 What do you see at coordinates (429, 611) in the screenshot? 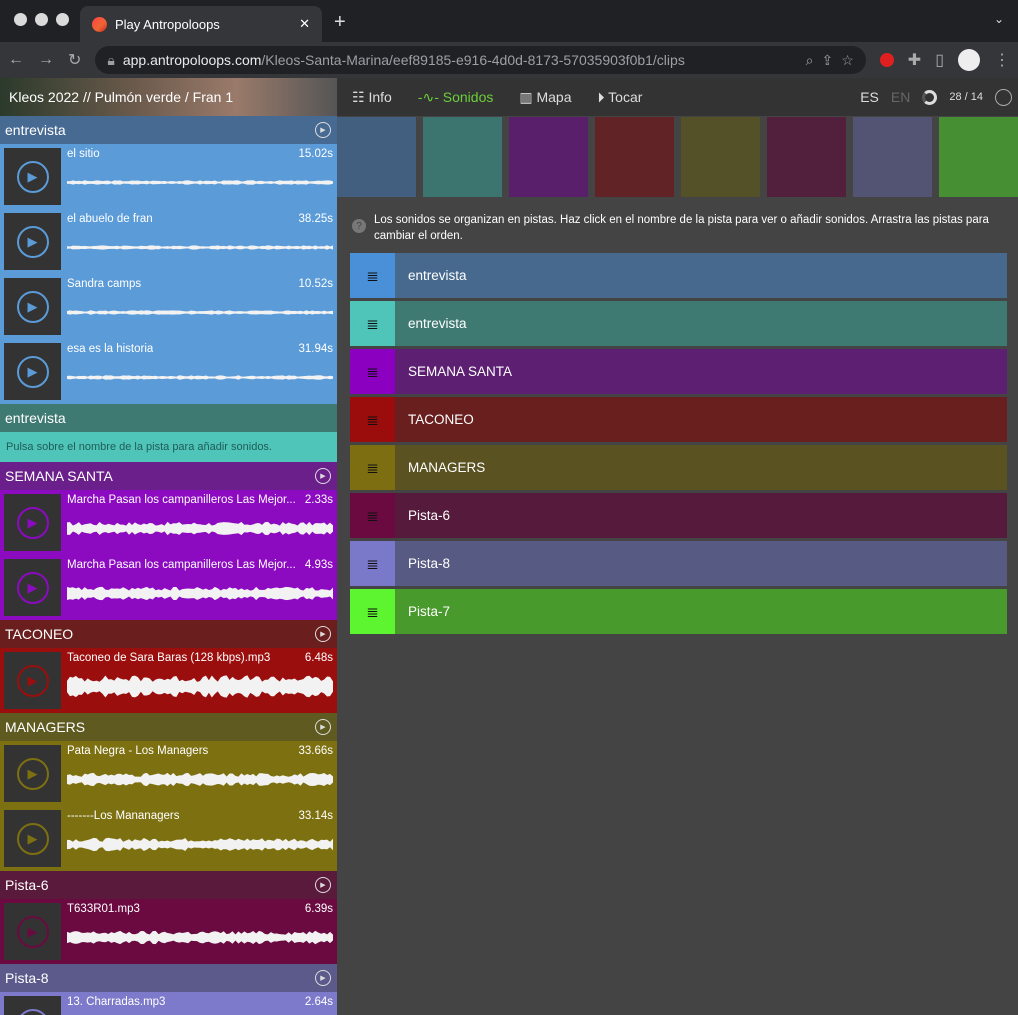
I see `track-name: Pista-7` at bounding box center [429, 611].